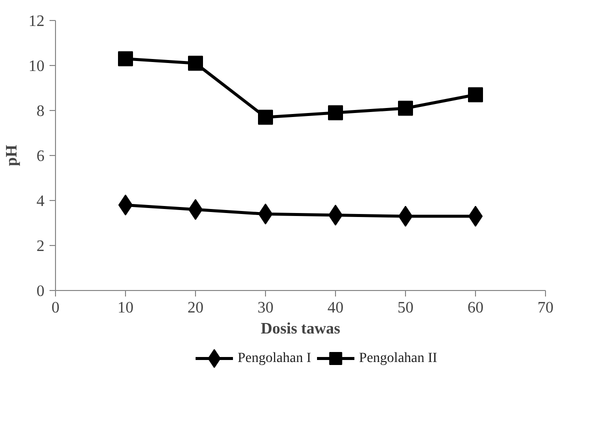 This screenshot has height=432, width=594. What do you see at coordinates (40, 246) in the screenshot?
I see `y-tick-label: 2` at bounding box center [40, 246].